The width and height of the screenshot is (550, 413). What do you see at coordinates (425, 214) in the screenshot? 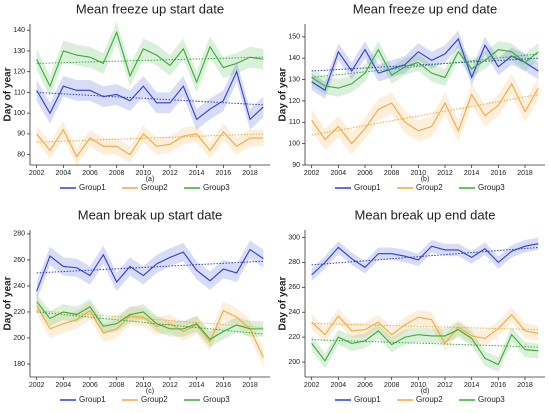
I see `chart-title: Mean break up end date` at bounding box center [425, 214].